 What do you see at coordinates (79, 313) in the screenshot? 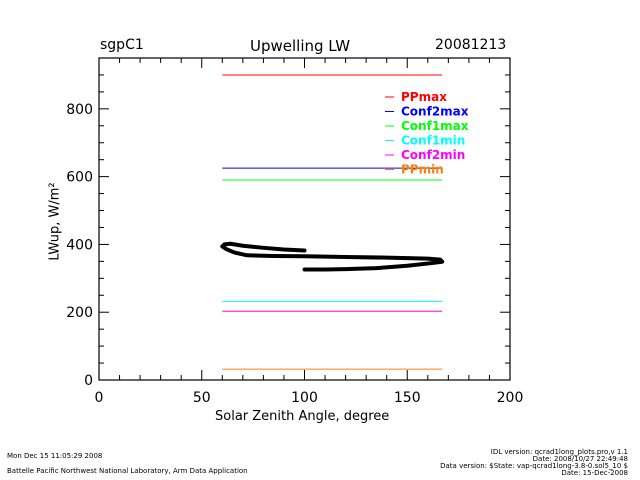
I see `y-tick-label: 200` at bounding box center [79, 313].